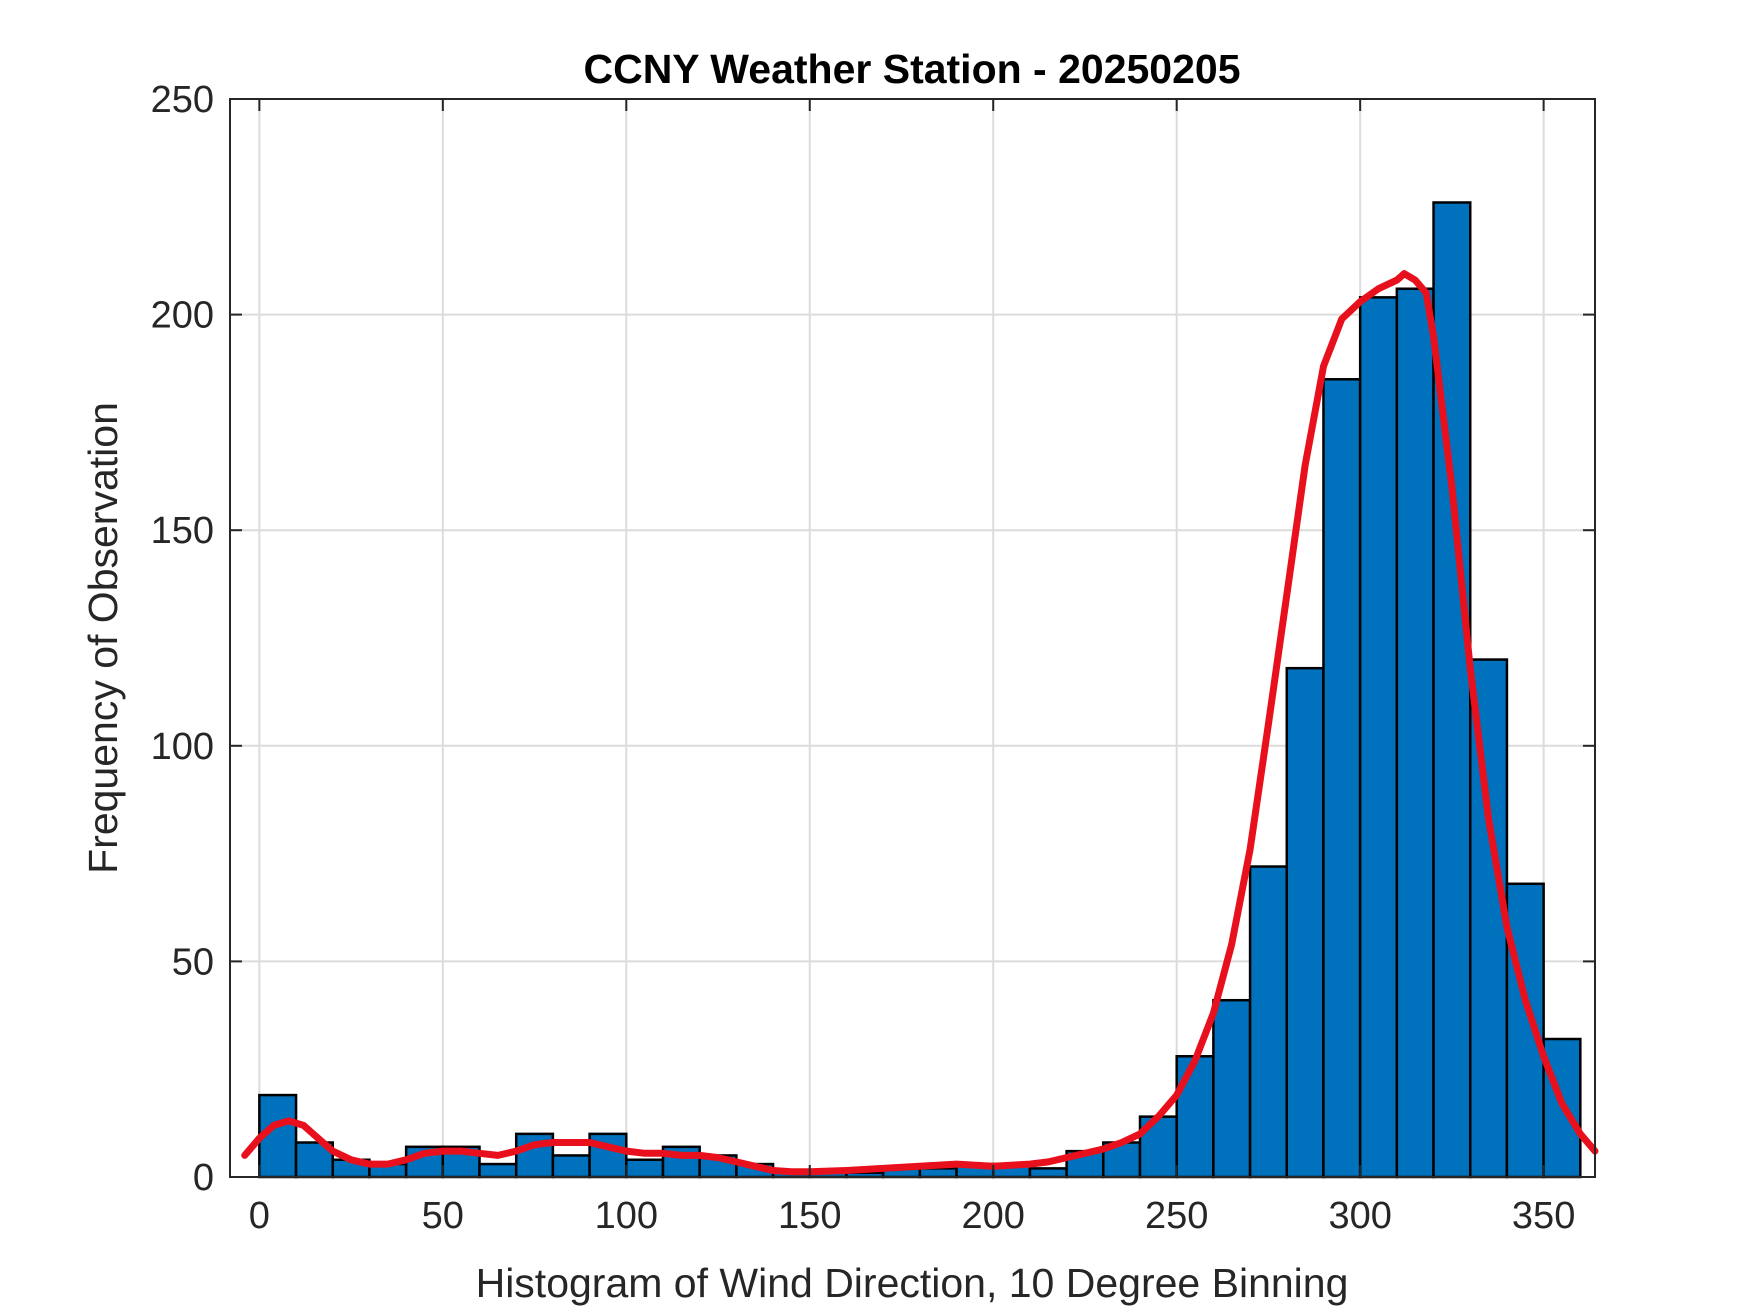 This screenshot has height=1313, width=1750. What do you see at coordinates (911, 69) in the screenshot?
I see `chart-title: CCNY Weather Station - 20250205` at bounding box center [911, 69].